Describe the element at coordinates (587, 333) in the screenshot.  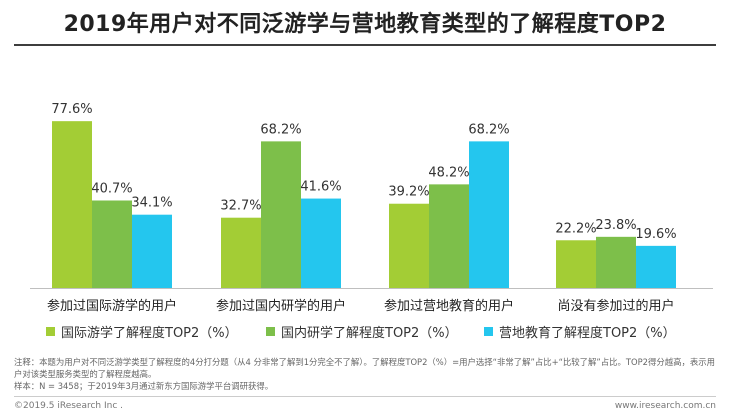
I see `legend-label-camp: 营地教育了解程度TOP2（%）` at that location.